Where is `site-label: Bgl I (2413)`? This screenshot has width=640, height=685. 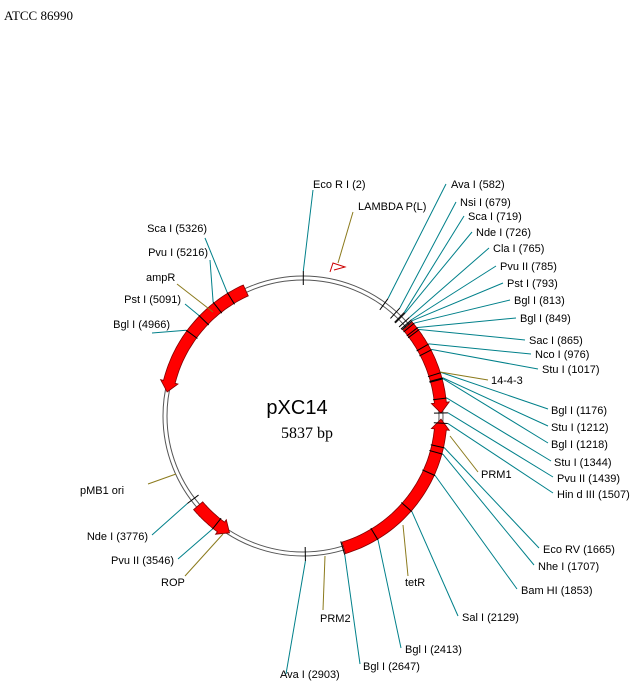 site-label: Bgl I (2413) is located at coordinates (433, 650).